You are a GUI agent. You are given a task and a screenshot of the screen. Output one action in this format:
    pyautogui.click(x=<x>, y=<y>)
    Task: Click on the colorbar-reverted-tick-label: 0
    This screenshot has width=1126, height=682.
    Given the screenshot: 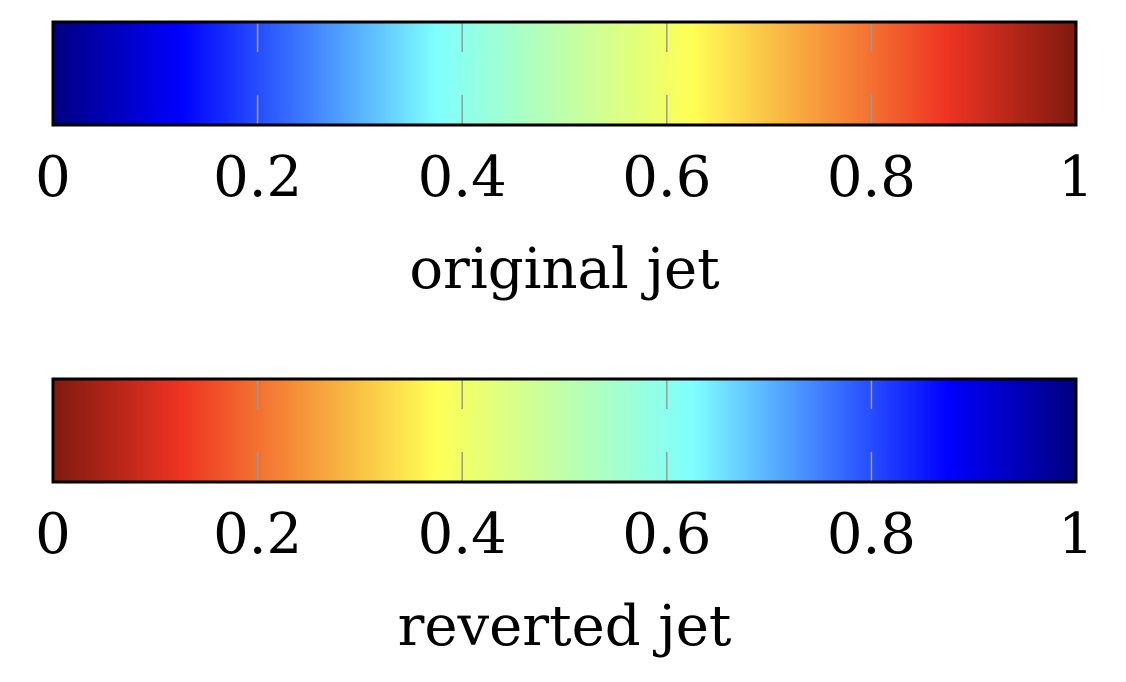 What is the action you would take?
    pyautogui.click(x=53, y=534)
    